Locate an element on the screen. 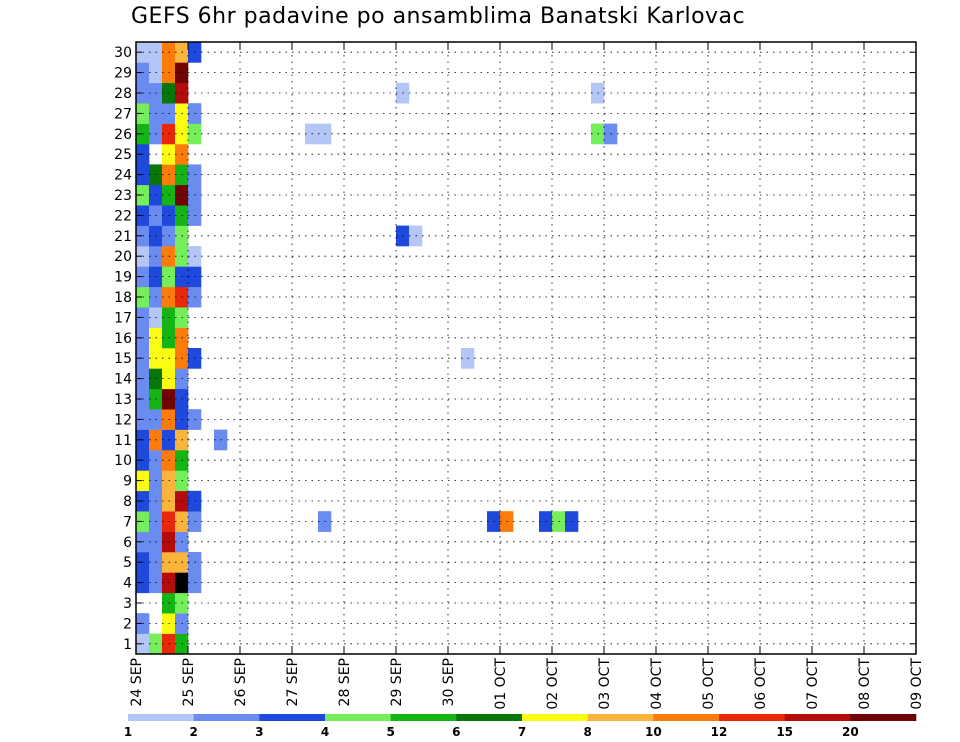 The width and height of the screenshot is (960, 742). x-tick-label: 29 SEP is located at coordinates (397, 682).